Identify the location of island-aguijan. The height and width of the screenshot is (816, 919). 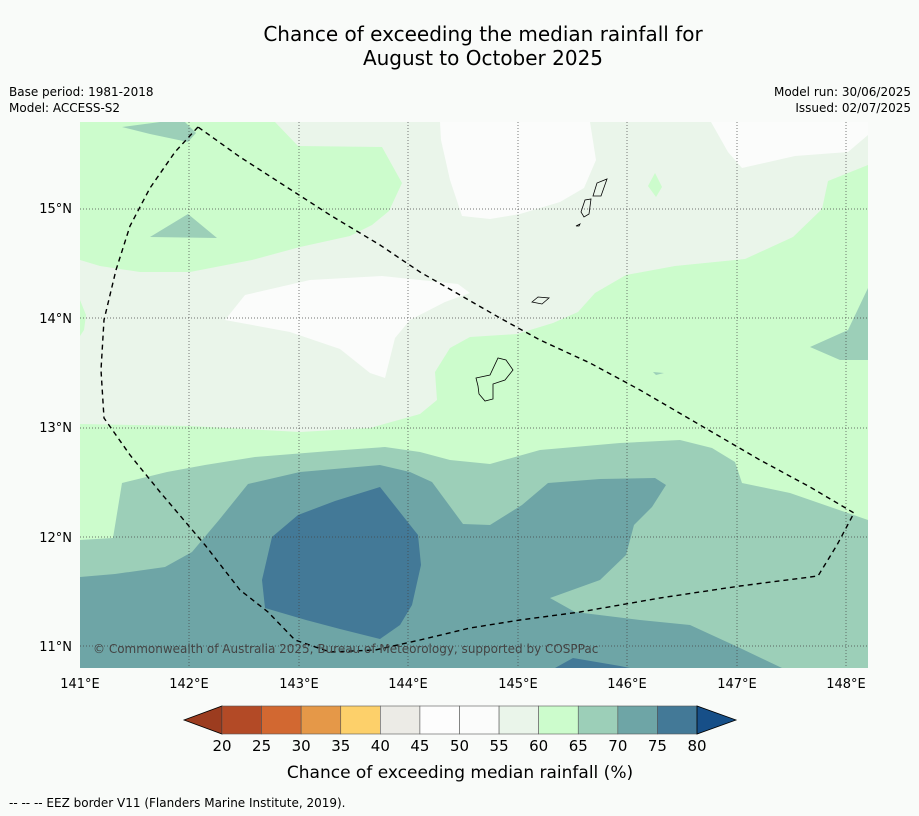
(578, 225).